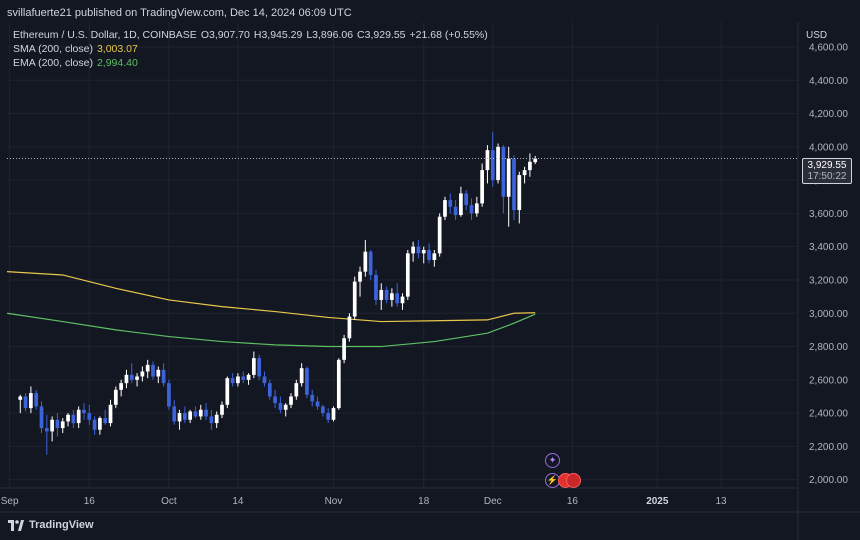  What do you see at coordinates (827, 165) in the screenshot?
I see `last-price-value: 3,929.55` at bounding box center [827, 165].